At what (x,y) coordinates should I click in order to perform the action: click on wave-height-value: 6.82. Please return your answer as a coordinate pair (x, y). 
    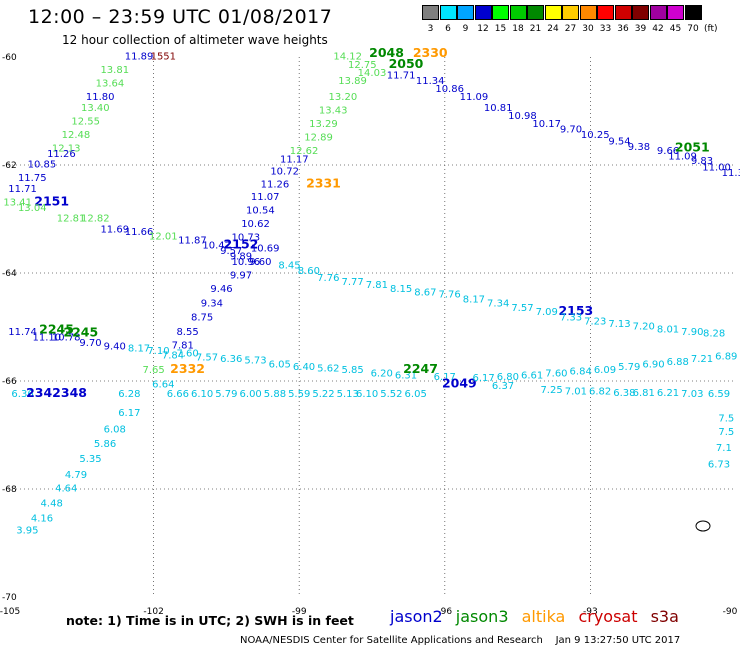
    Looking at the image, I should click on (600, 392).